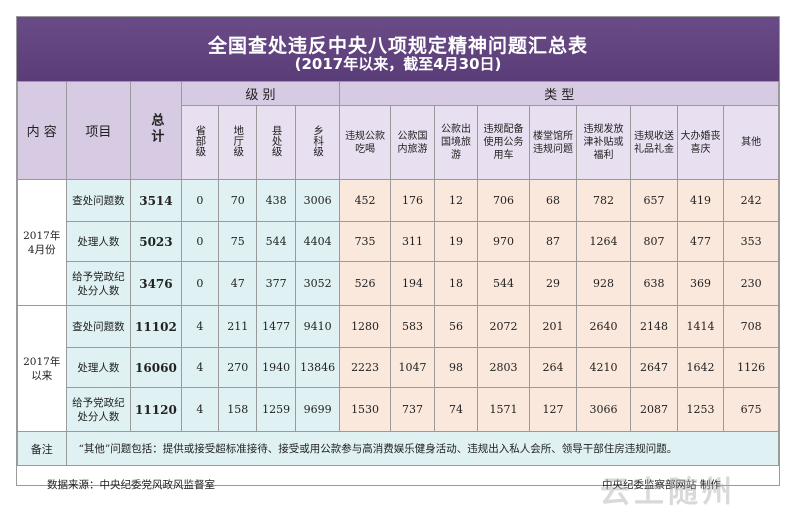  Describe the element at coordinates (365, 241) in the screenshot. I see `type-cell: 735` at that location.